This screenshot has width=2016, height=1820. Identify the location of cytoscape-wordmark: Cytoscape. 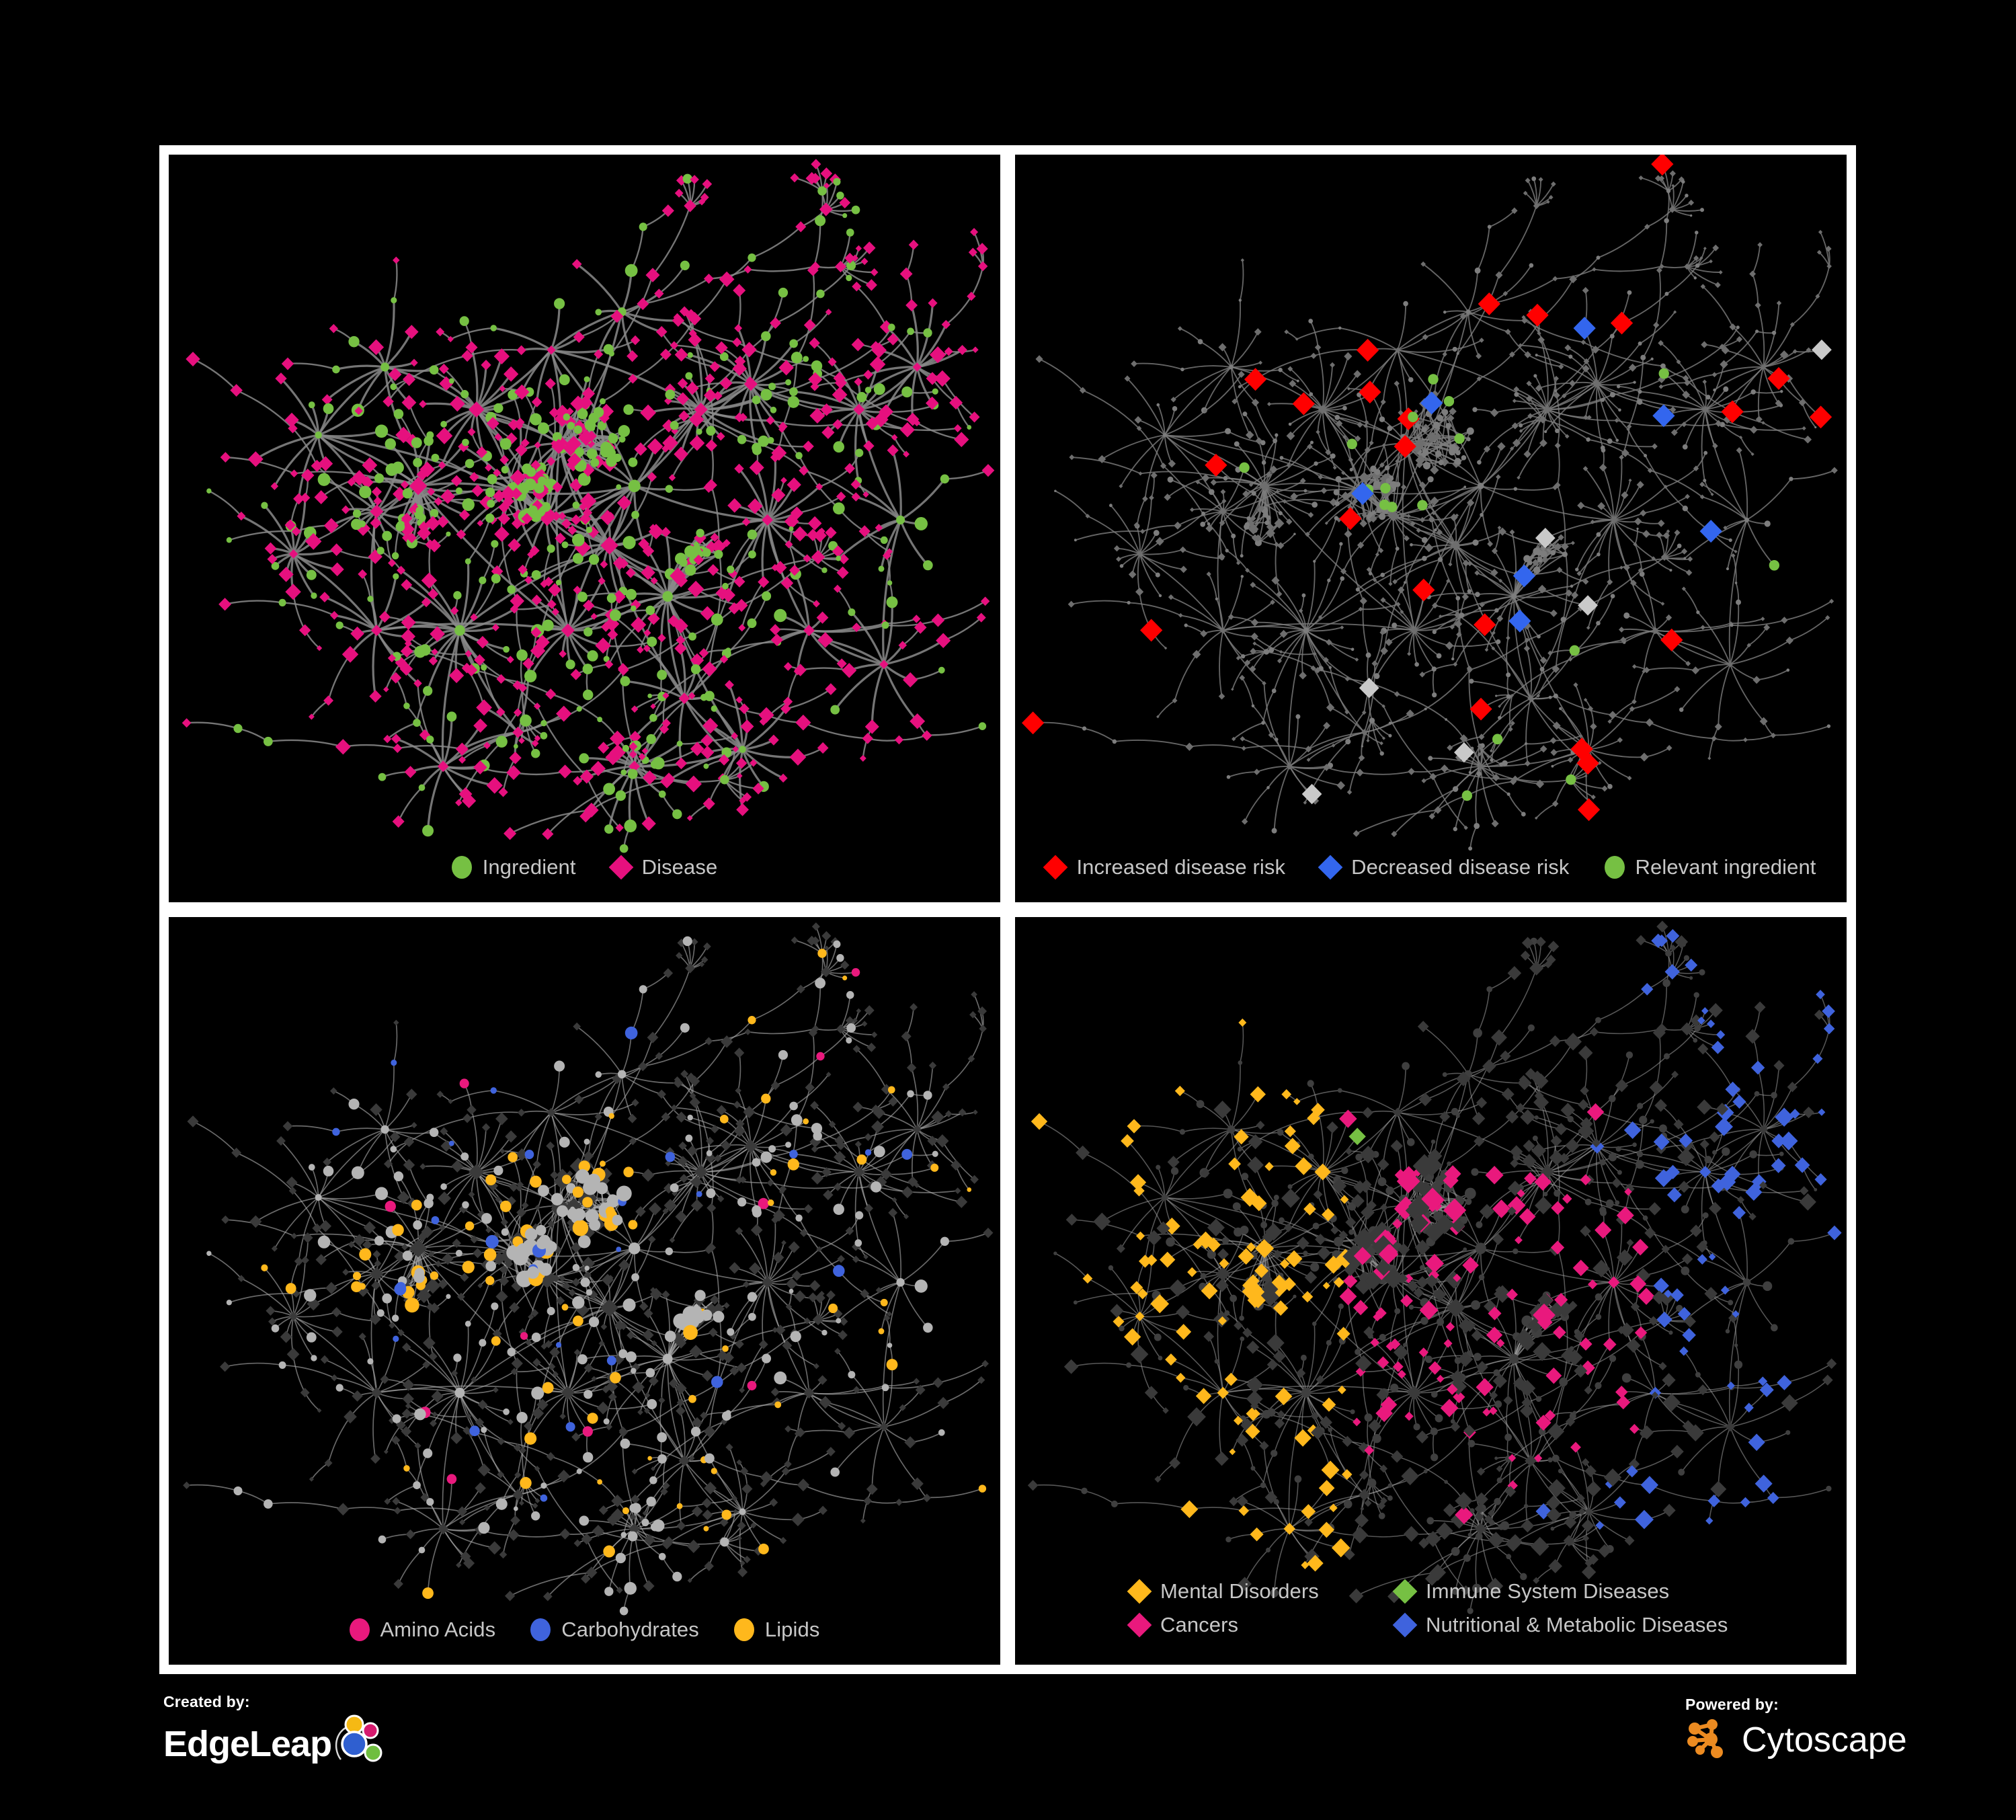
(1824, 1739).